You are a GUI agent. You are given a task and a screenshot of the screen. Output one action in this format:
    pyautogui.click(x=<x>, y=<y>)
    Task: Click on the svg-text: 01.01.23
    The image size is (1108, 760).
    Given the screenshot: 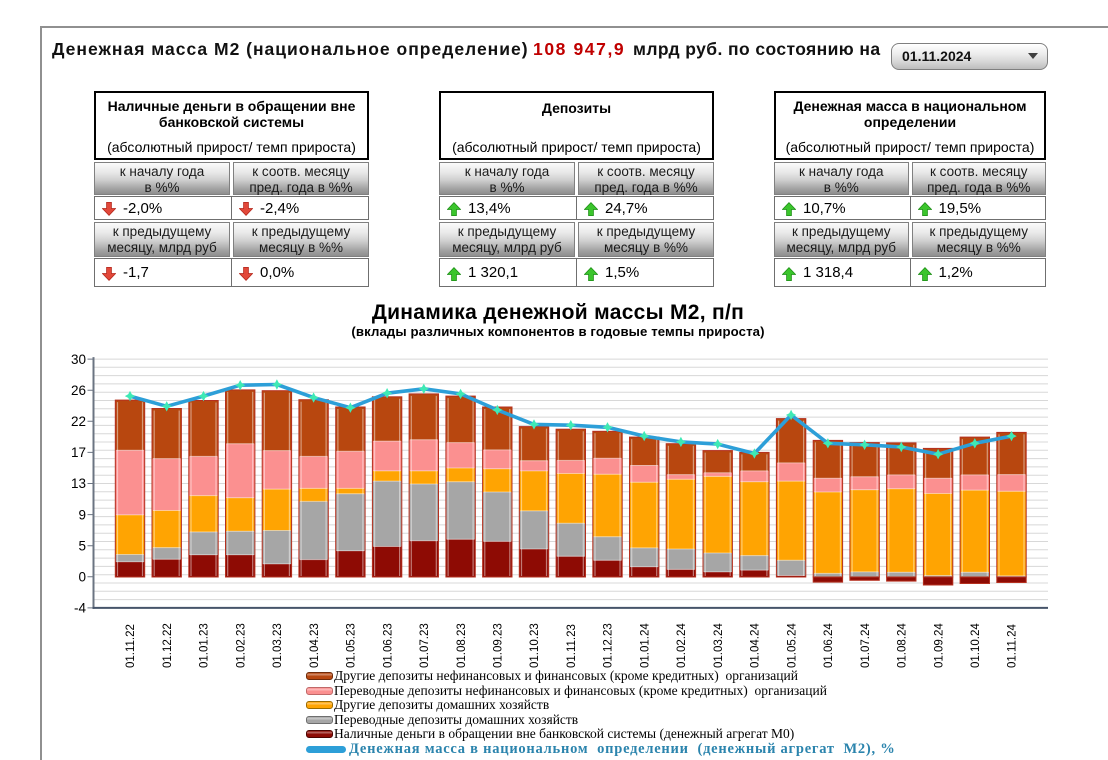 What is the action you would take?
    pyautogui.click(x=205, y=645)
    